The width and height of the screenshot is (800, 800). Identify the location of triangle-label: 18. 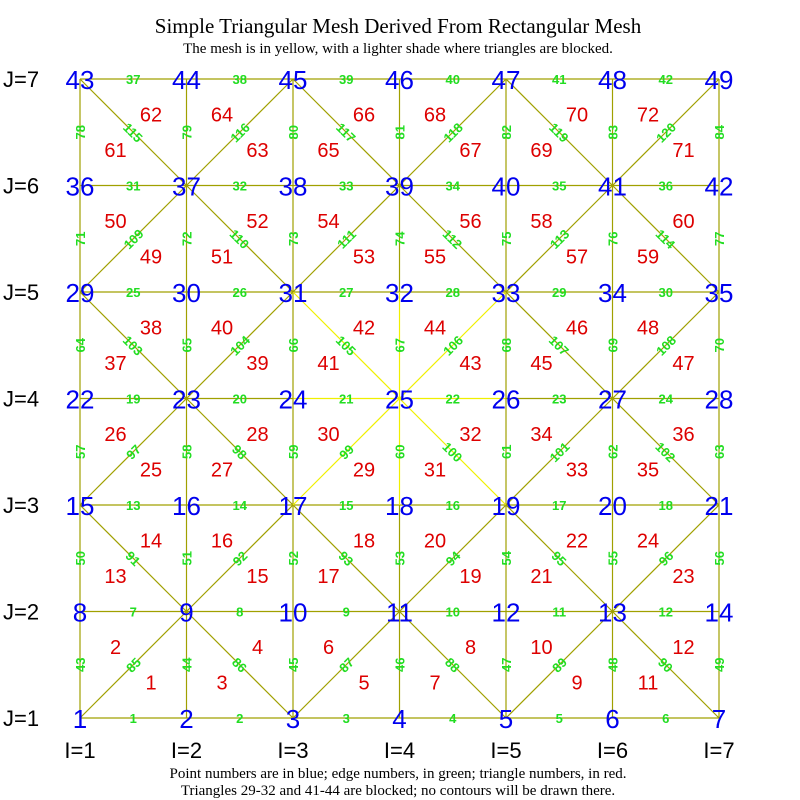
(364, 542).